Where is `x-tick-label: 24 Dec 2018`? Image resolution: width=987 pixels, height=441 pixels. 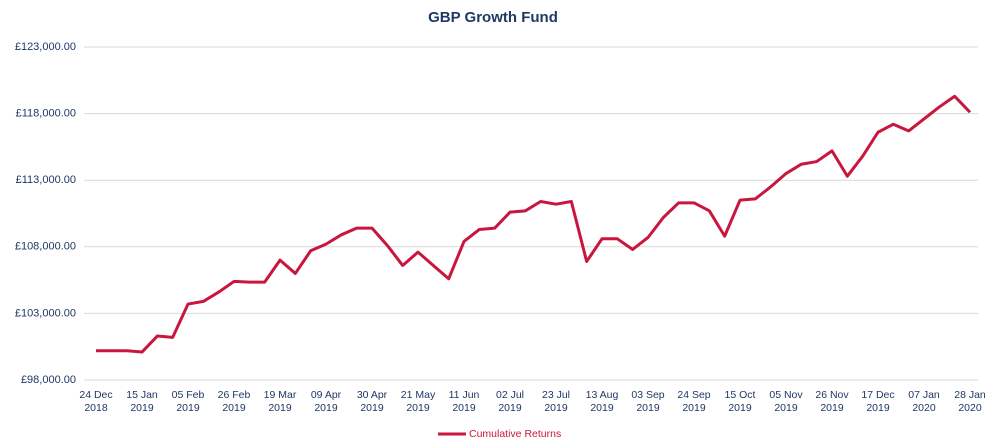
x-tick-label: 24 Dec 2018 is located at coordinates (96, 401).